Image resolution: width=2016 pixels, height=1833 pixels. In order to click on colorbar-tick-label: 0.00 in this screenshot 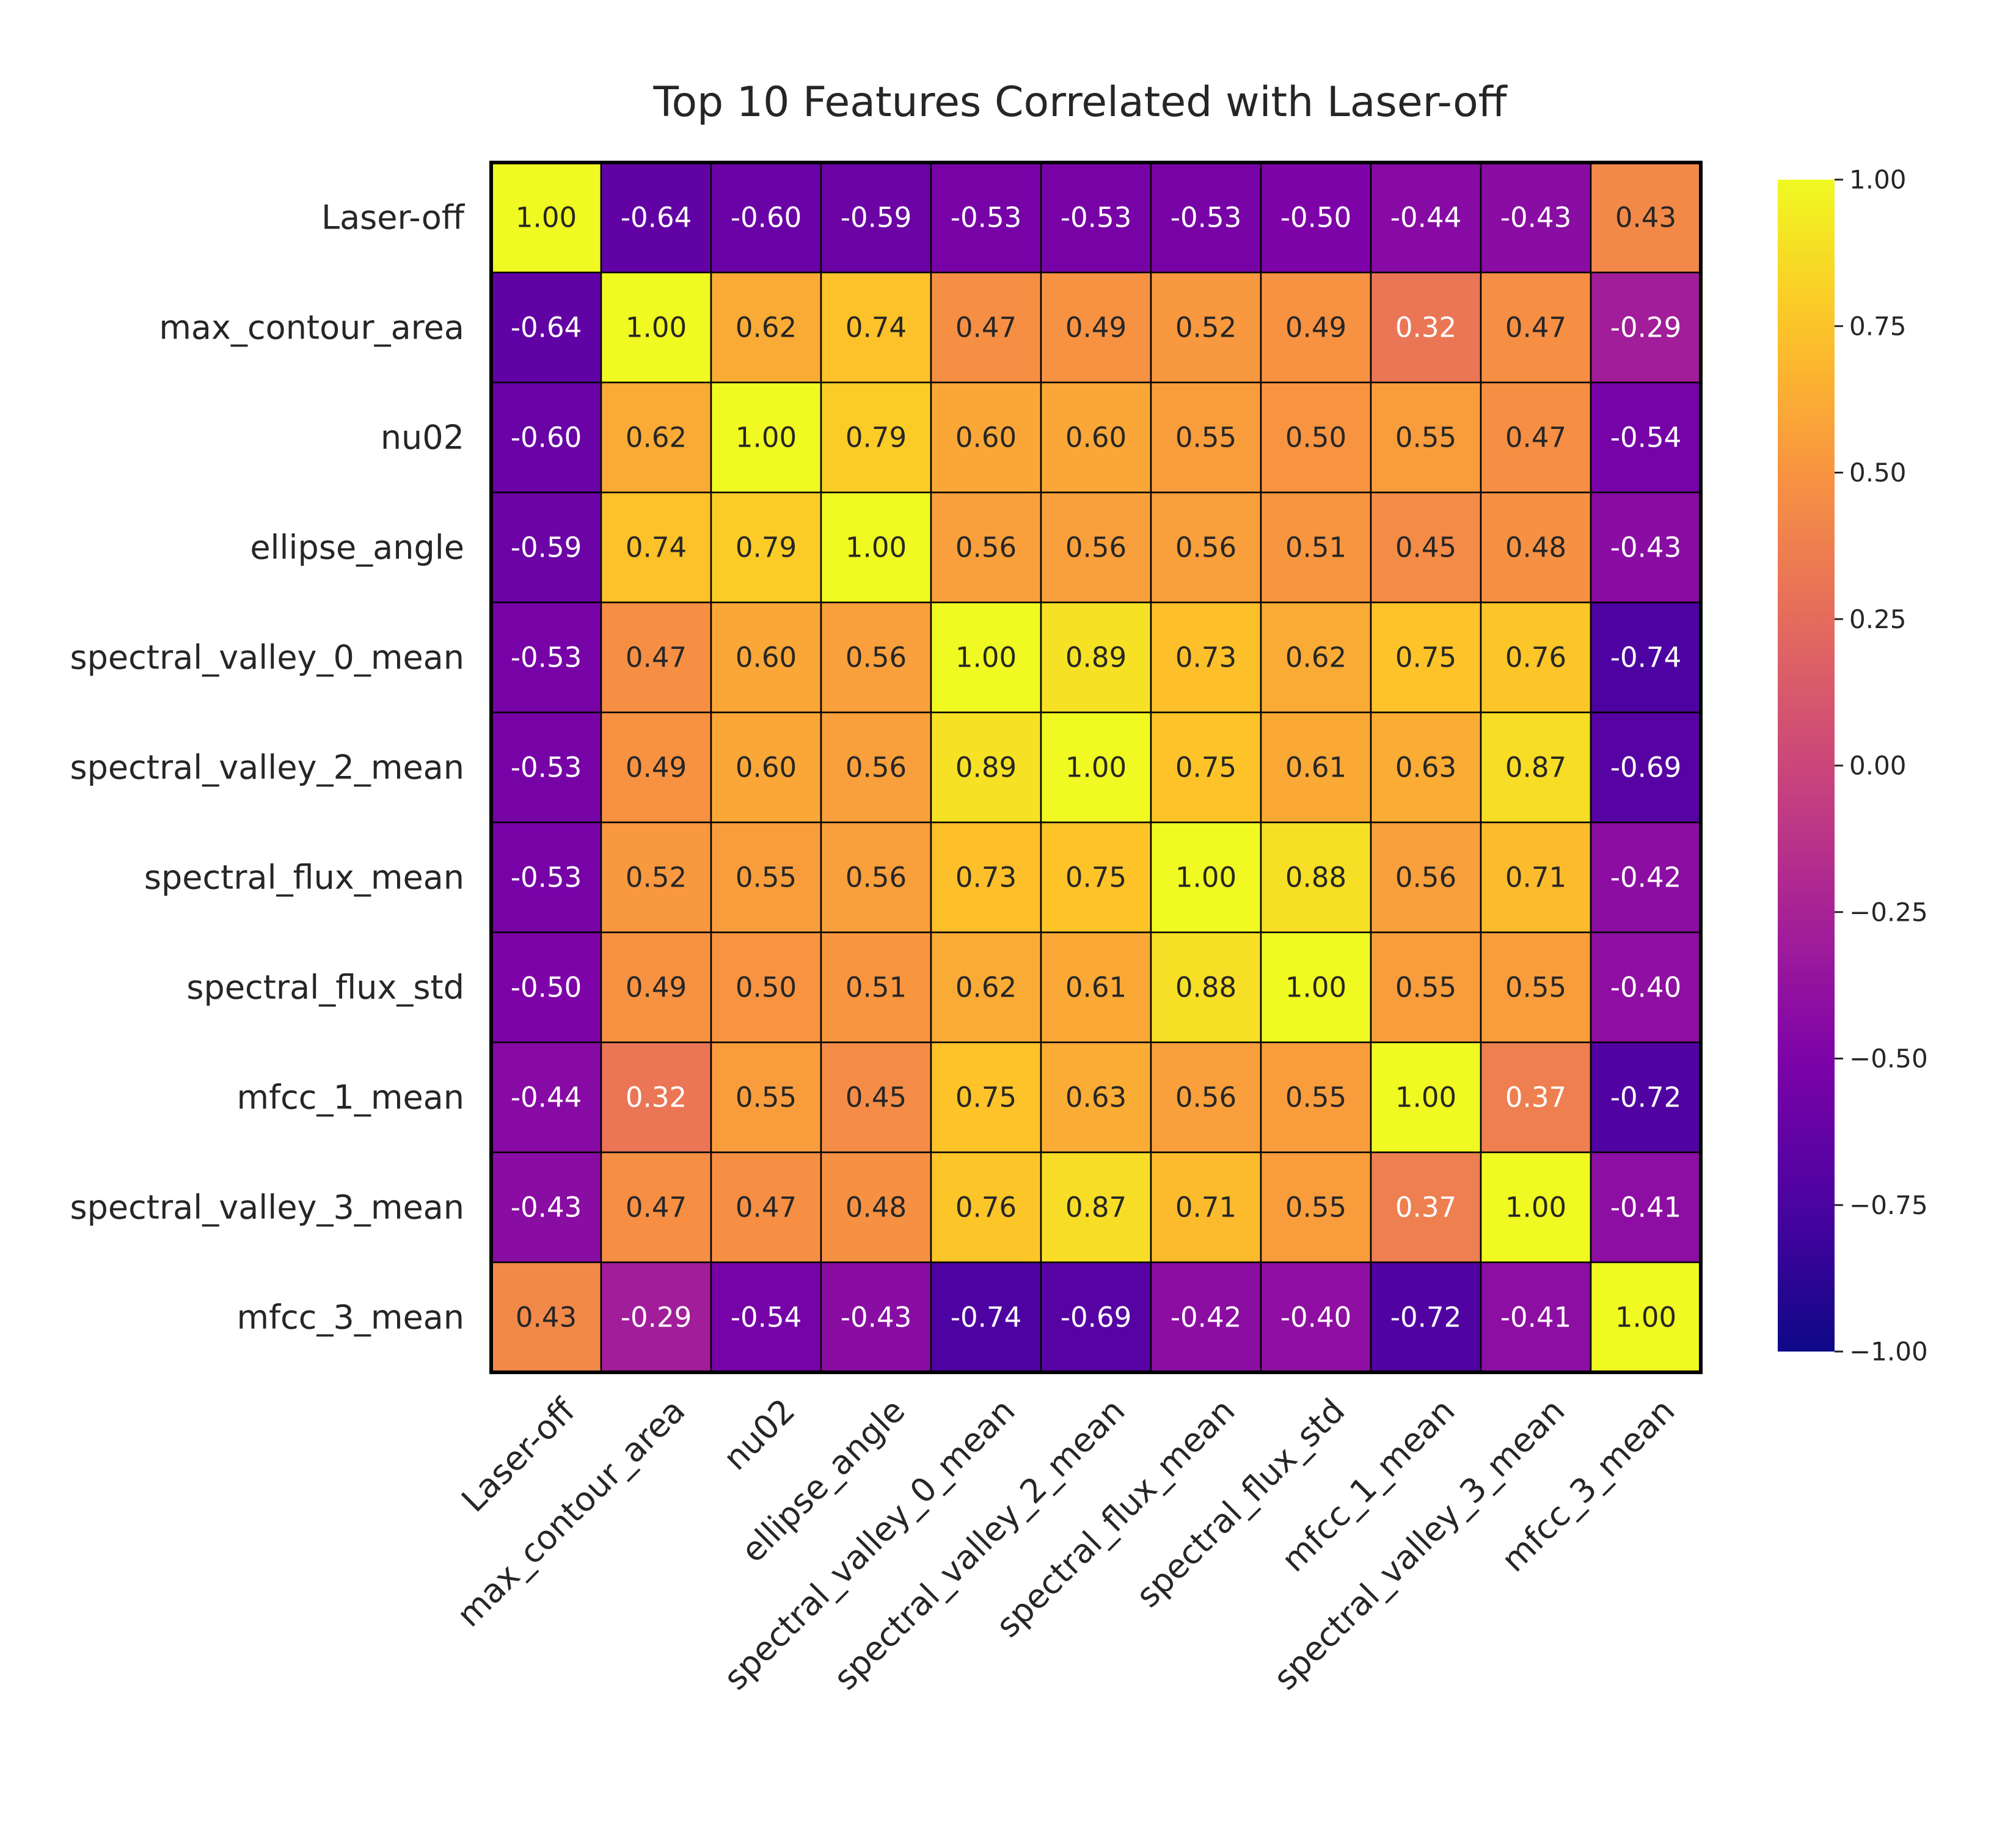, I will do `click(1878, 766)`.